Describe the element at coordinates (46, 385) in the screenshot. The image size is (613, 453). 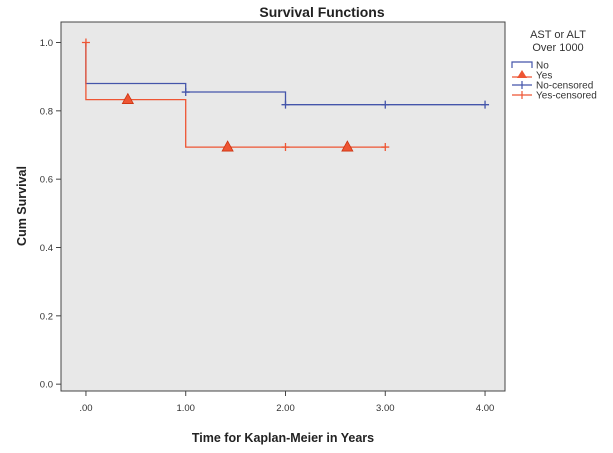
I see `y-tick-label: 0.0` at that location.